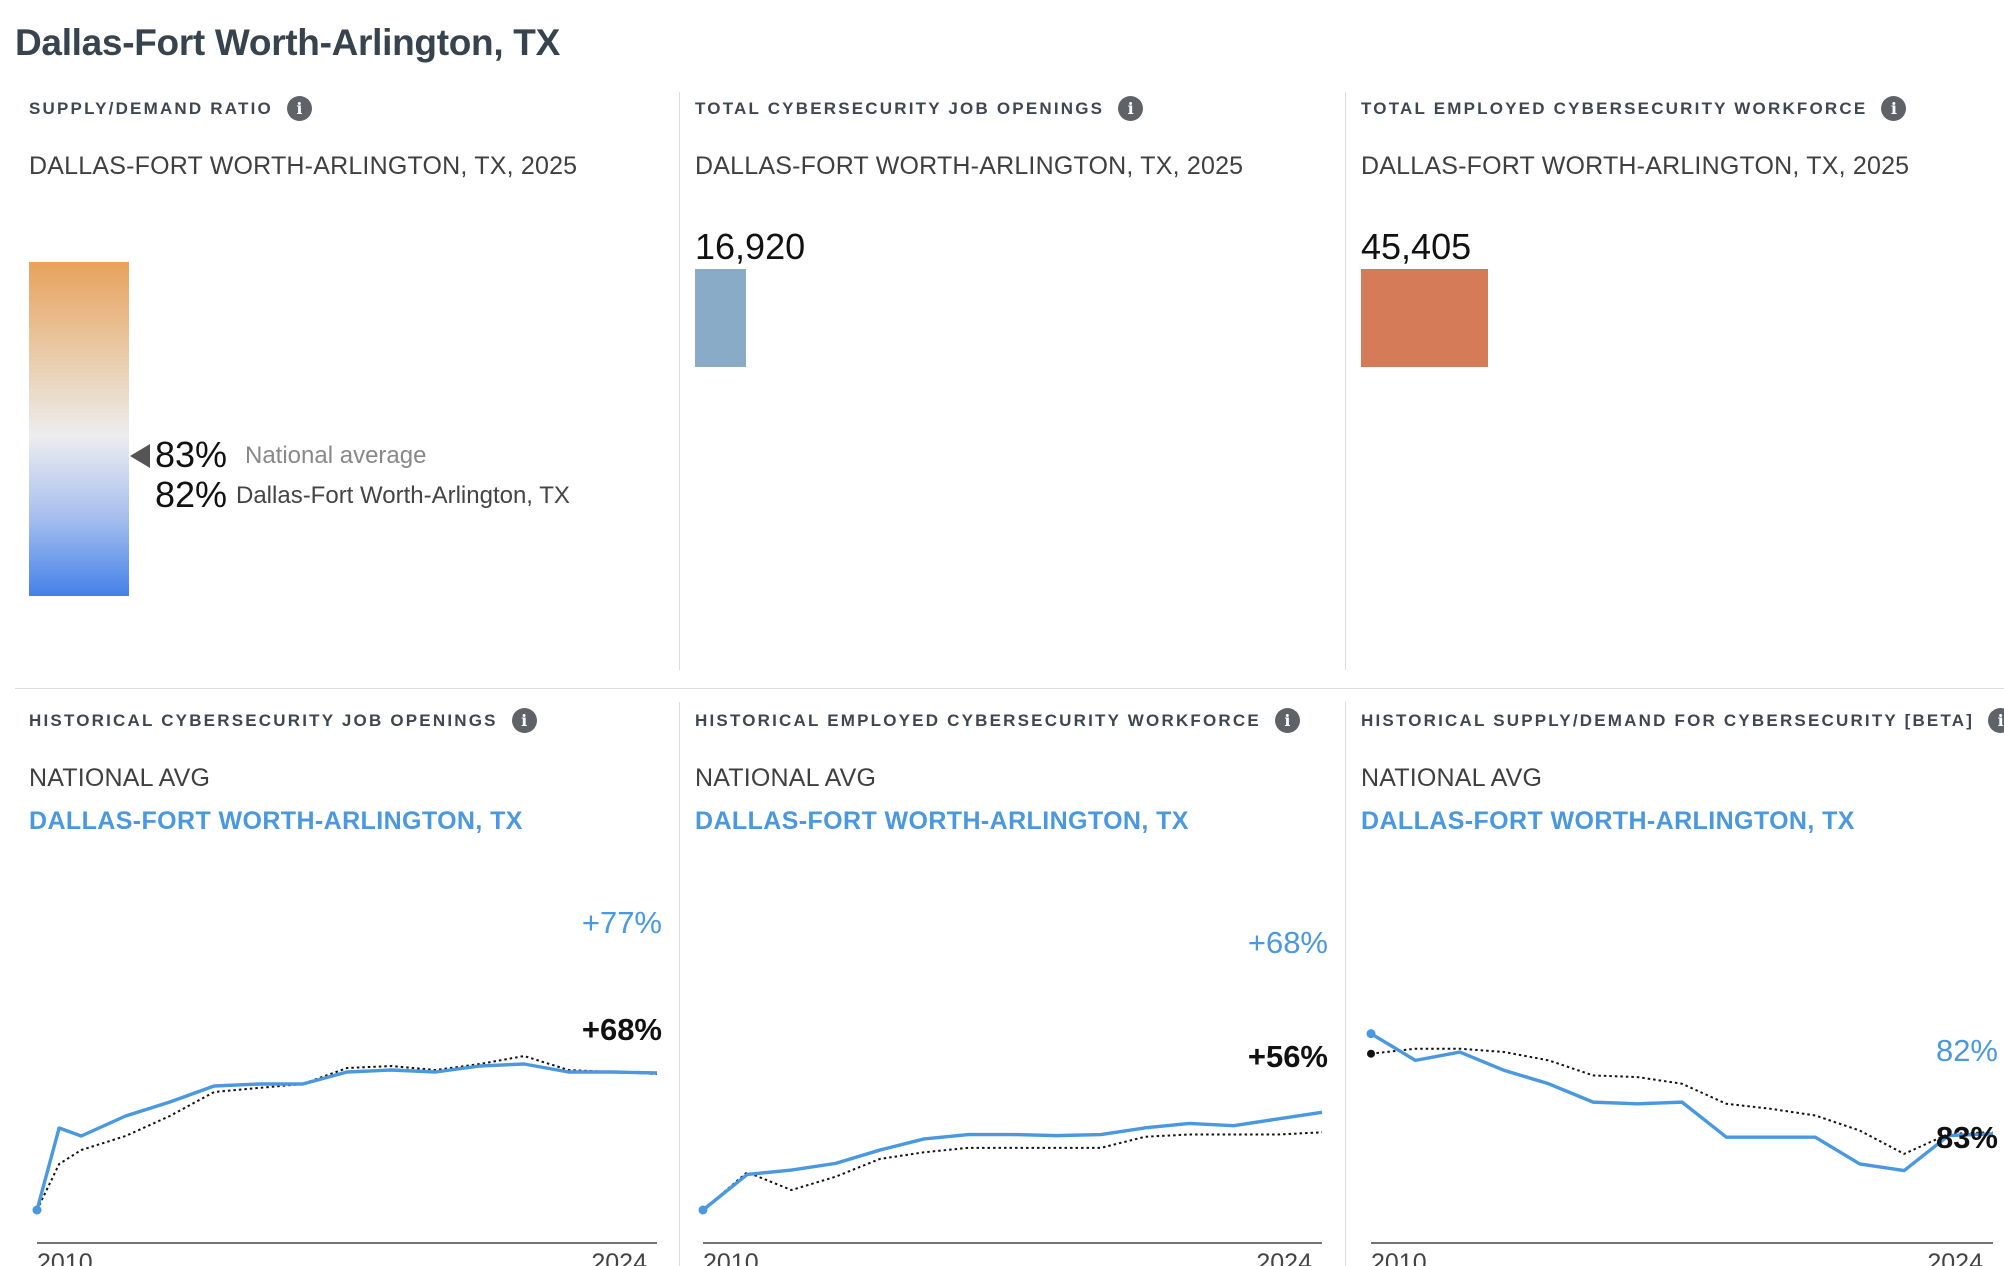  Describe the element at coordinates (79, 429) in the screenshot. I see `ratio-gradient-bar` at that location.